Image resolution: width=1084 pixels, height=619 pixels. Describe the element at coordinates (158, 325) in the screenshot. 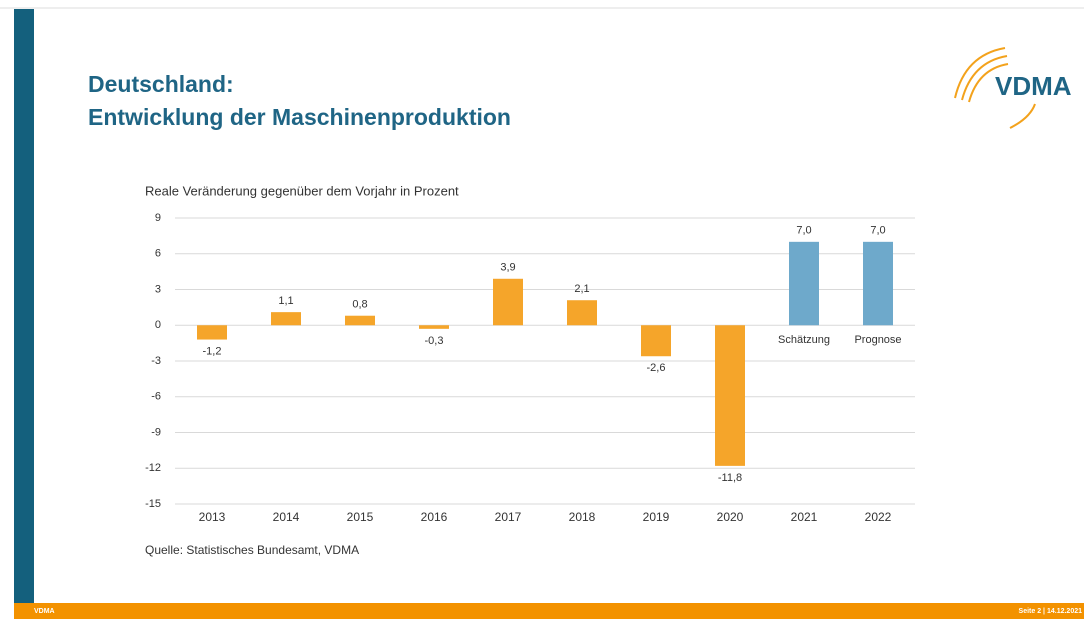

I see `y-tick-label: 0` at that location.